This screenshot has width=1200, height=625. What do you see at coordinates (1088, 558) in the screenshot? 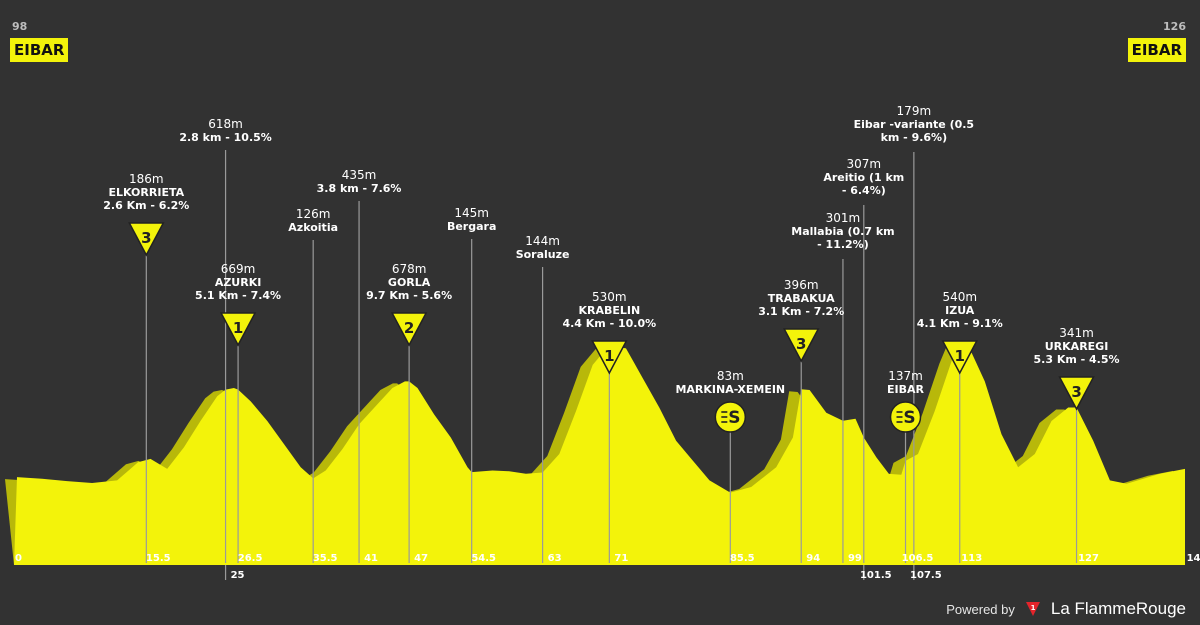
I see `km-tick-label: 127` at bounding box center [1088, 558].